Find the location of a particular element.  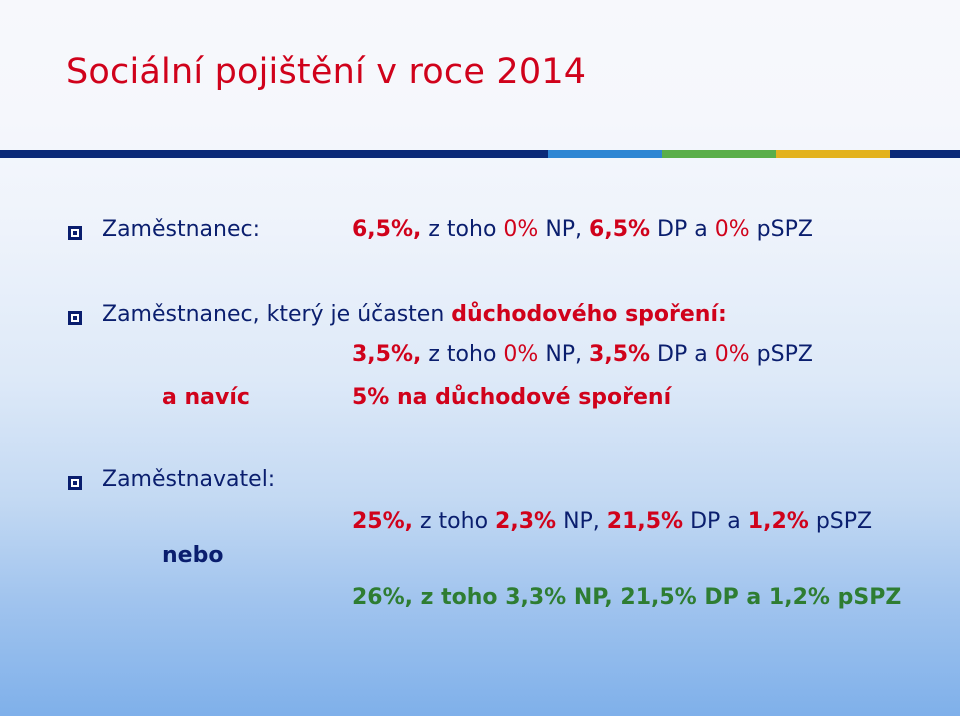

employee-rate-line: 6,5%, z toho 0% NP, 6,5% DP a 0% pSPZ is located at coordinates (582, 229).